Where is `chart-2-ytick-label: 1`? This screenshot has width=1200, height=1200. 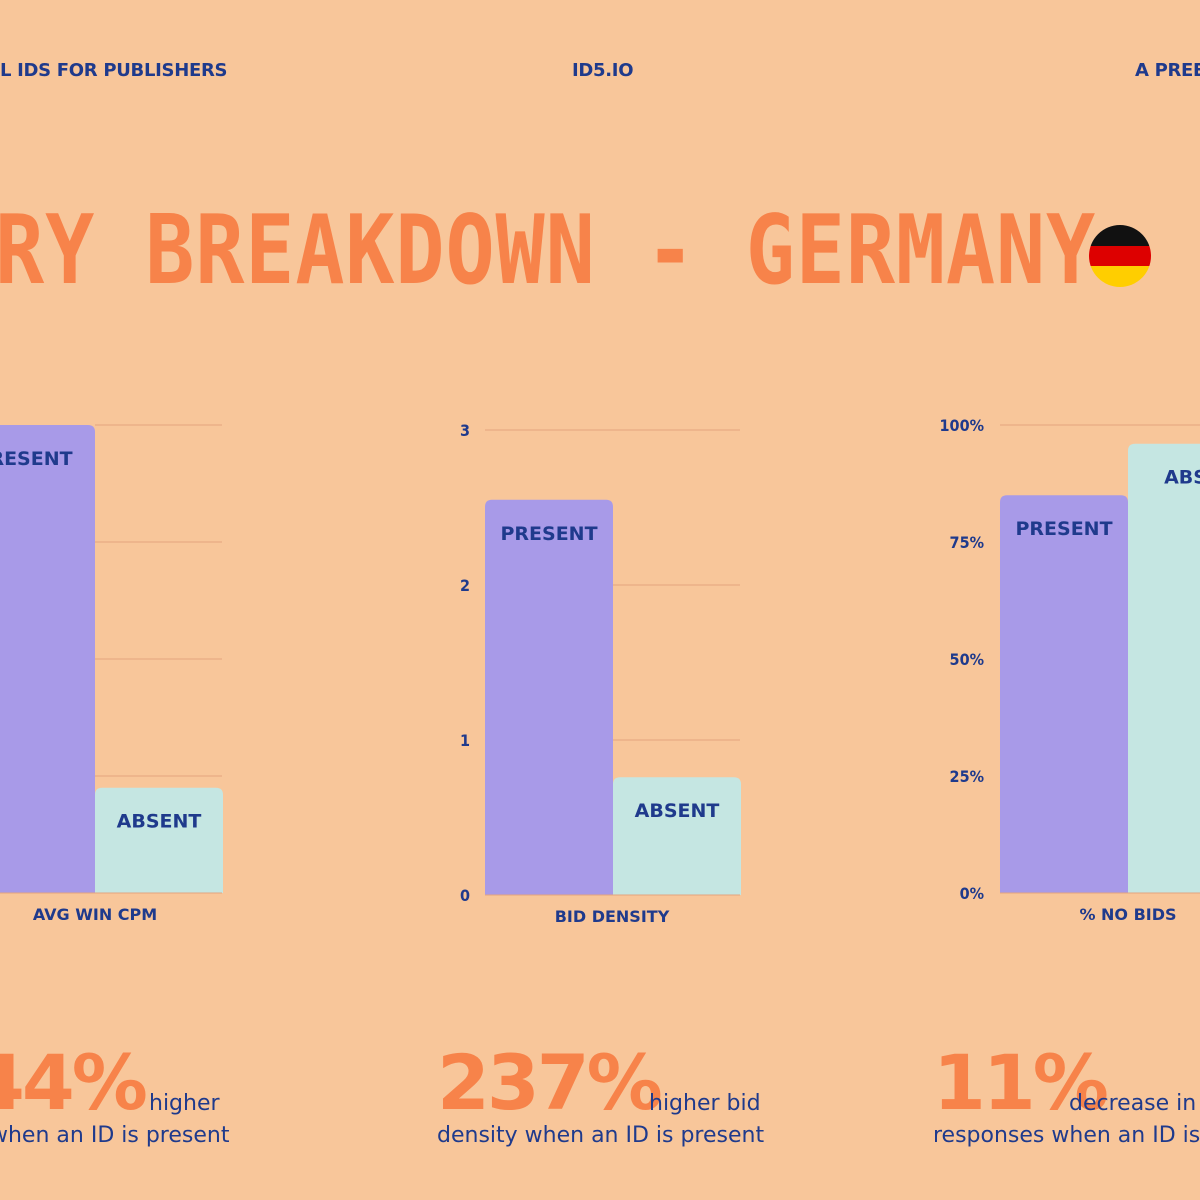 chart-2-ytick-label: 1 is located at coordinates (465, 740).